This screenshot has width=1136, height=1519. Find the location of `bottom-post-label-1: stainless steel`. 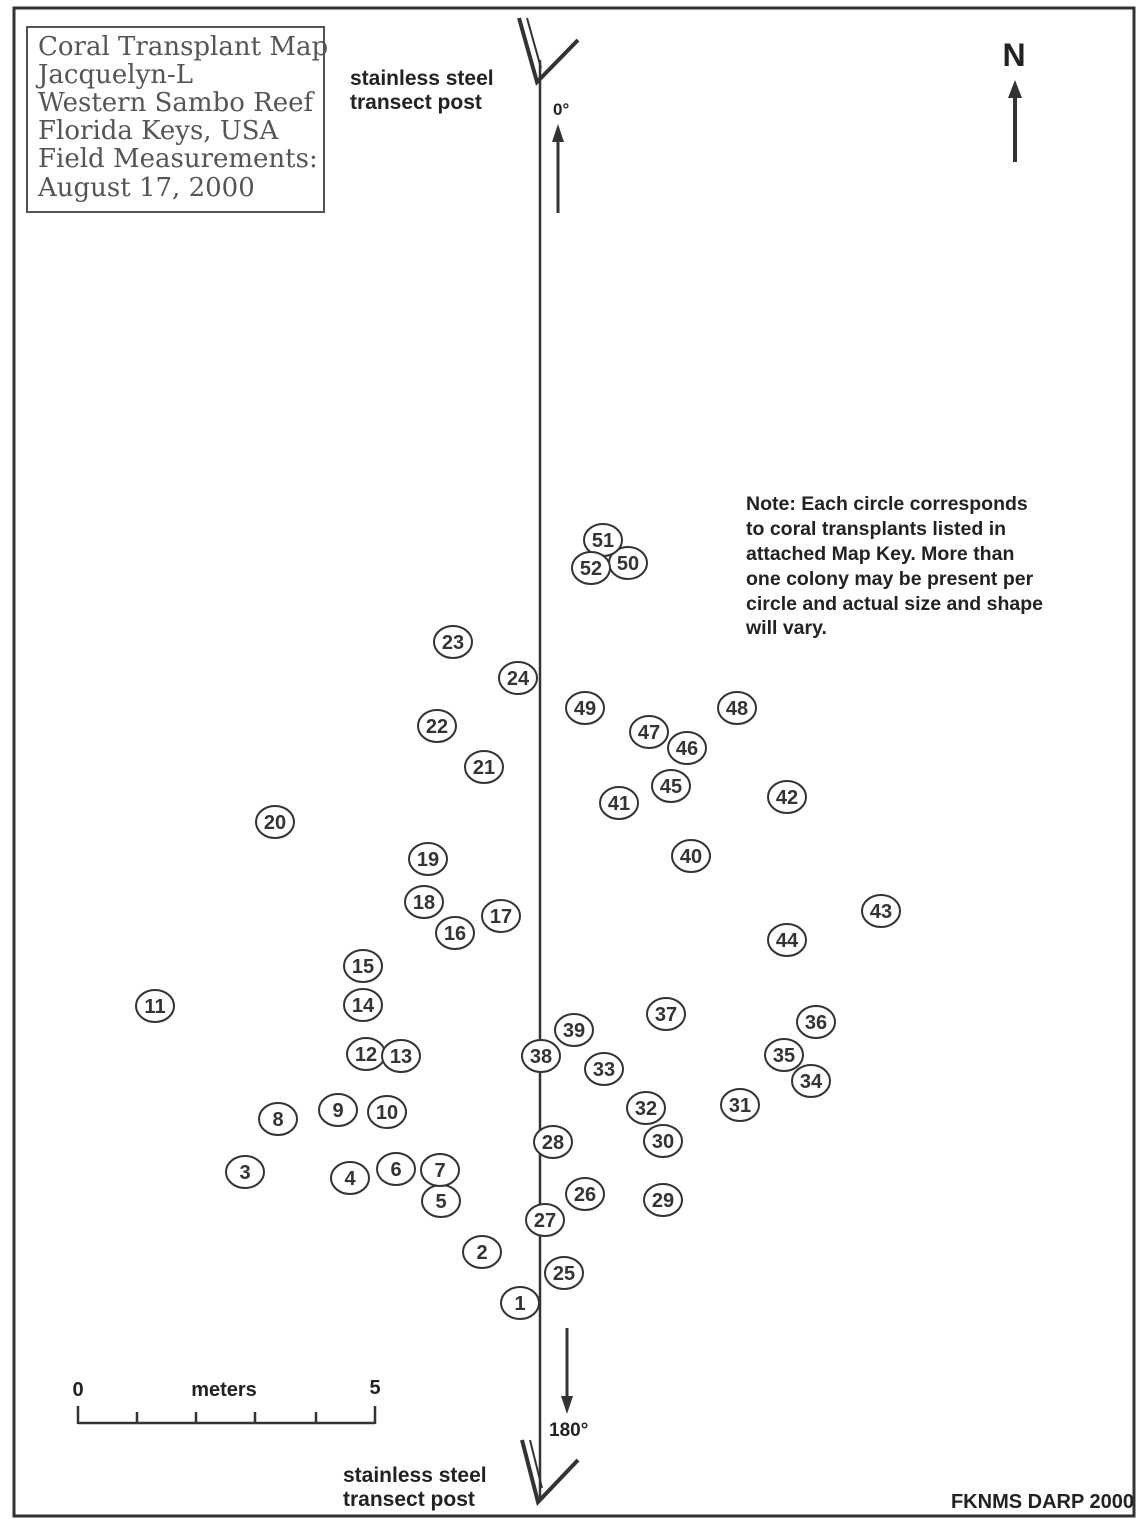

bottom-post-label-1: stainless steel is located at coordinates (415, 1475).